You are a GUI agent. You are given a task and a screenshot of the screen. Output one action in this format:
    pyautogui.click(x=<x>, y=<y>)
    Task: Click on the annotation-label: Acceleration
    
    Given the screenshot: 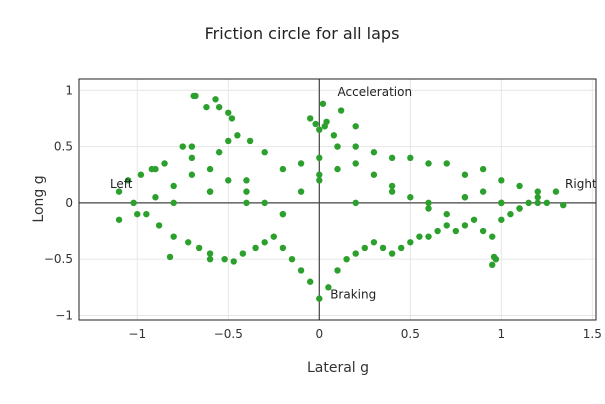 What is the action you would take?
    pyautogui.click(x=375, y=92)
    